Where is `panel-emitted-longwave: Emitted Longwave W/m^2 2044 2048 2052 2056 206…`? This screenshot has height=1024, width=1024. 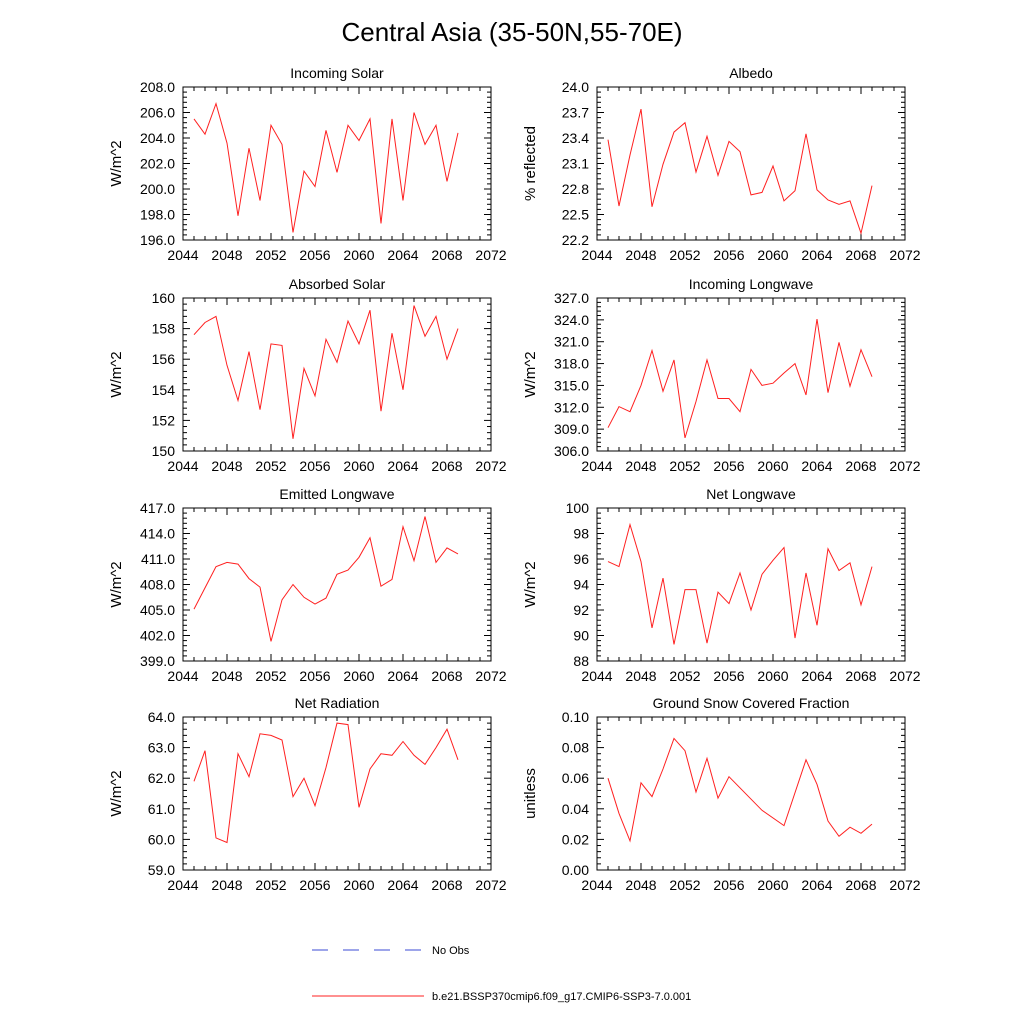
panel-emitted-longwave: Emitted Longwave W/m^2 2044 2048 2052 2056 206… is located at coordinates (307, 585).